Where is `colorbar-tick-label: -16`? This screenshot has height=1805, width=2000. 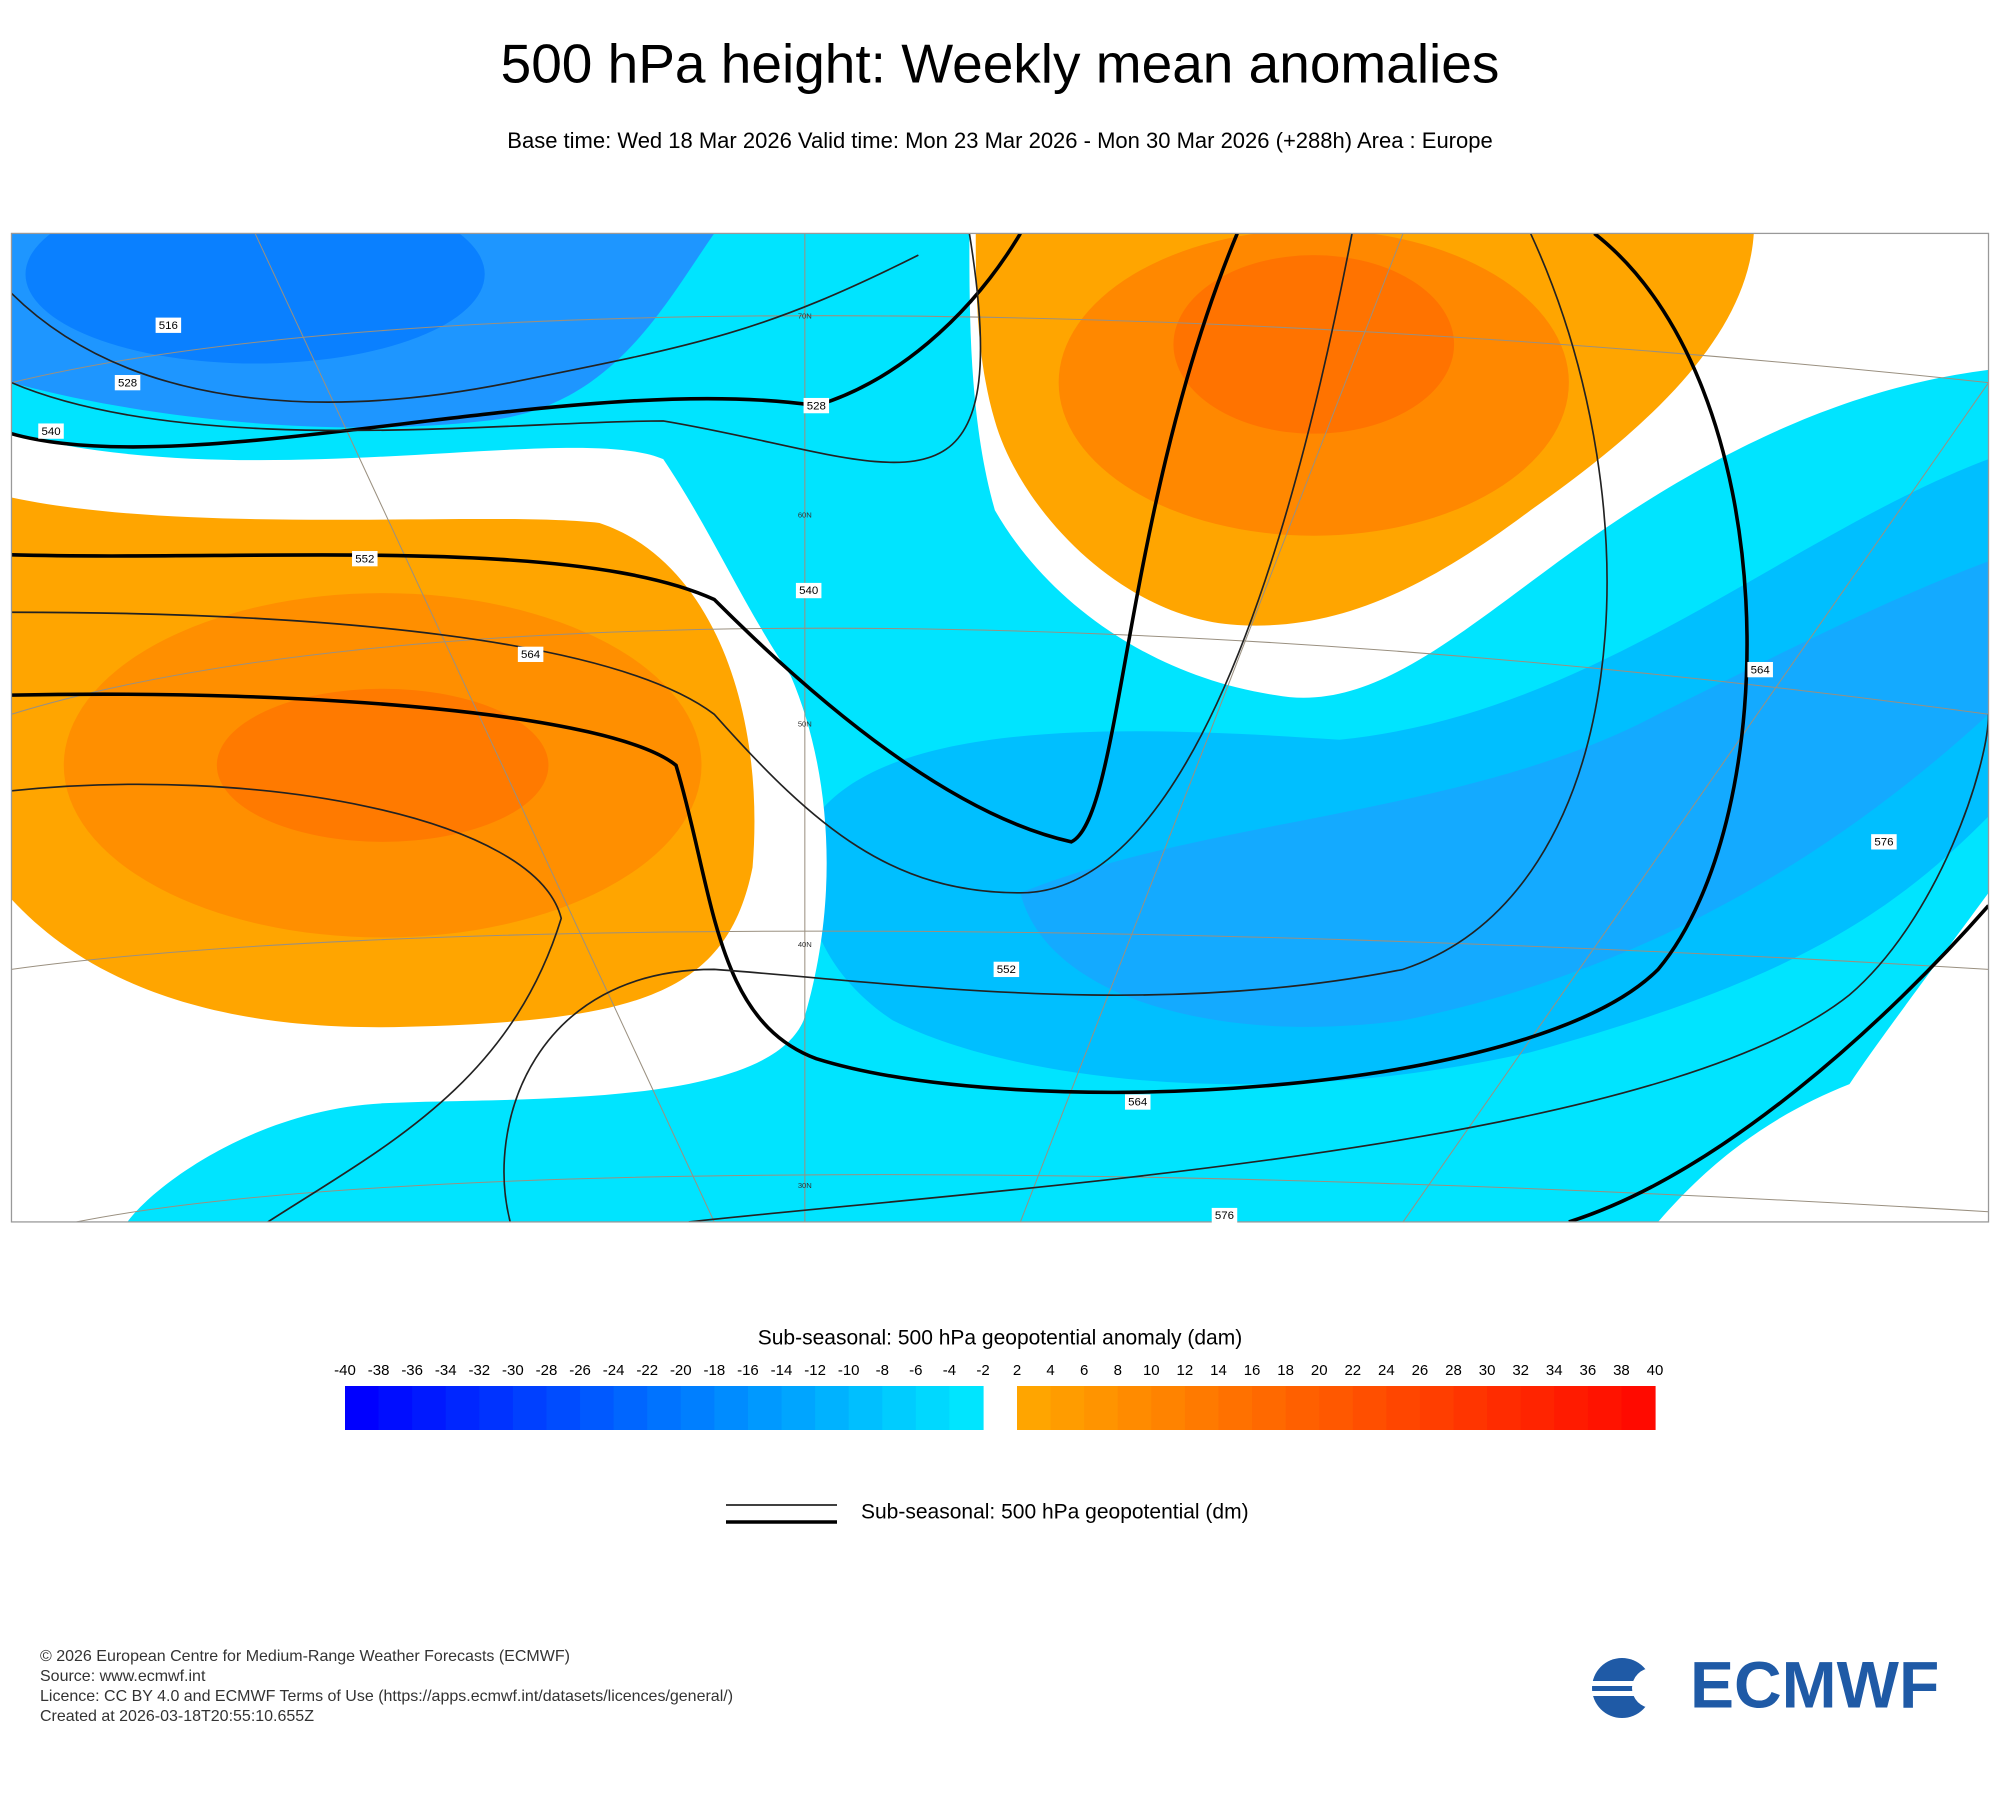 colorbar-tick-label: -16 is located at coordinates (748, 1370).